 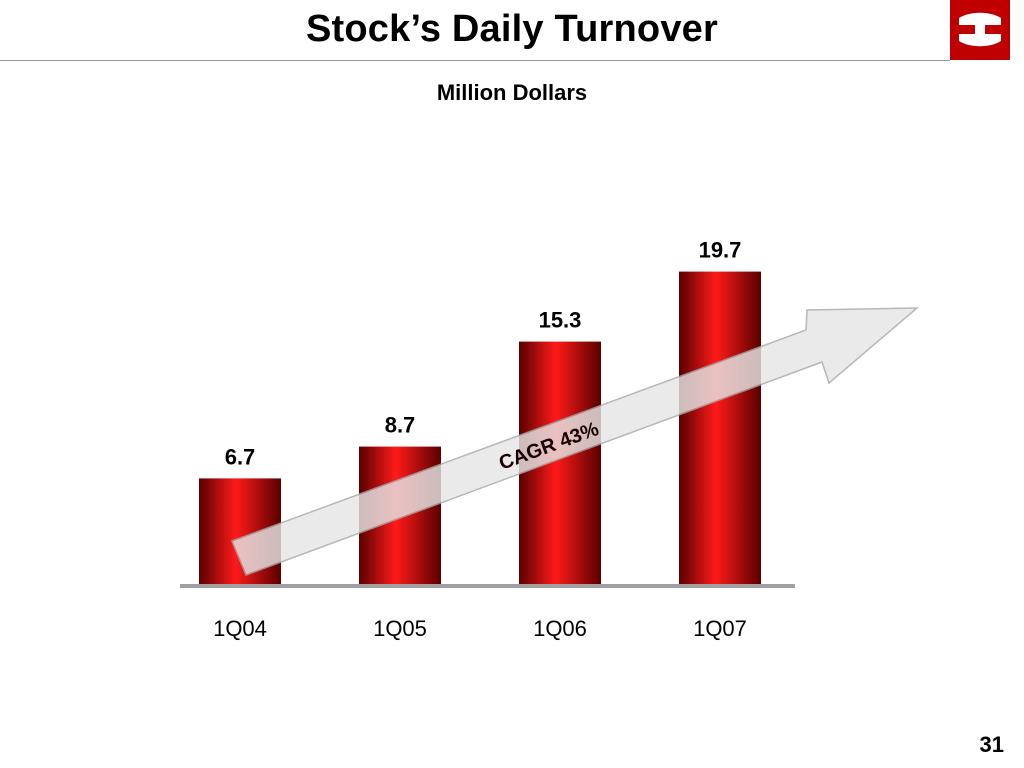 What do you see at coordinates (512, 29) in the screenshot?
I see `slide-title: Stock’s Daily Turnover` at bounding box center [512, 29].